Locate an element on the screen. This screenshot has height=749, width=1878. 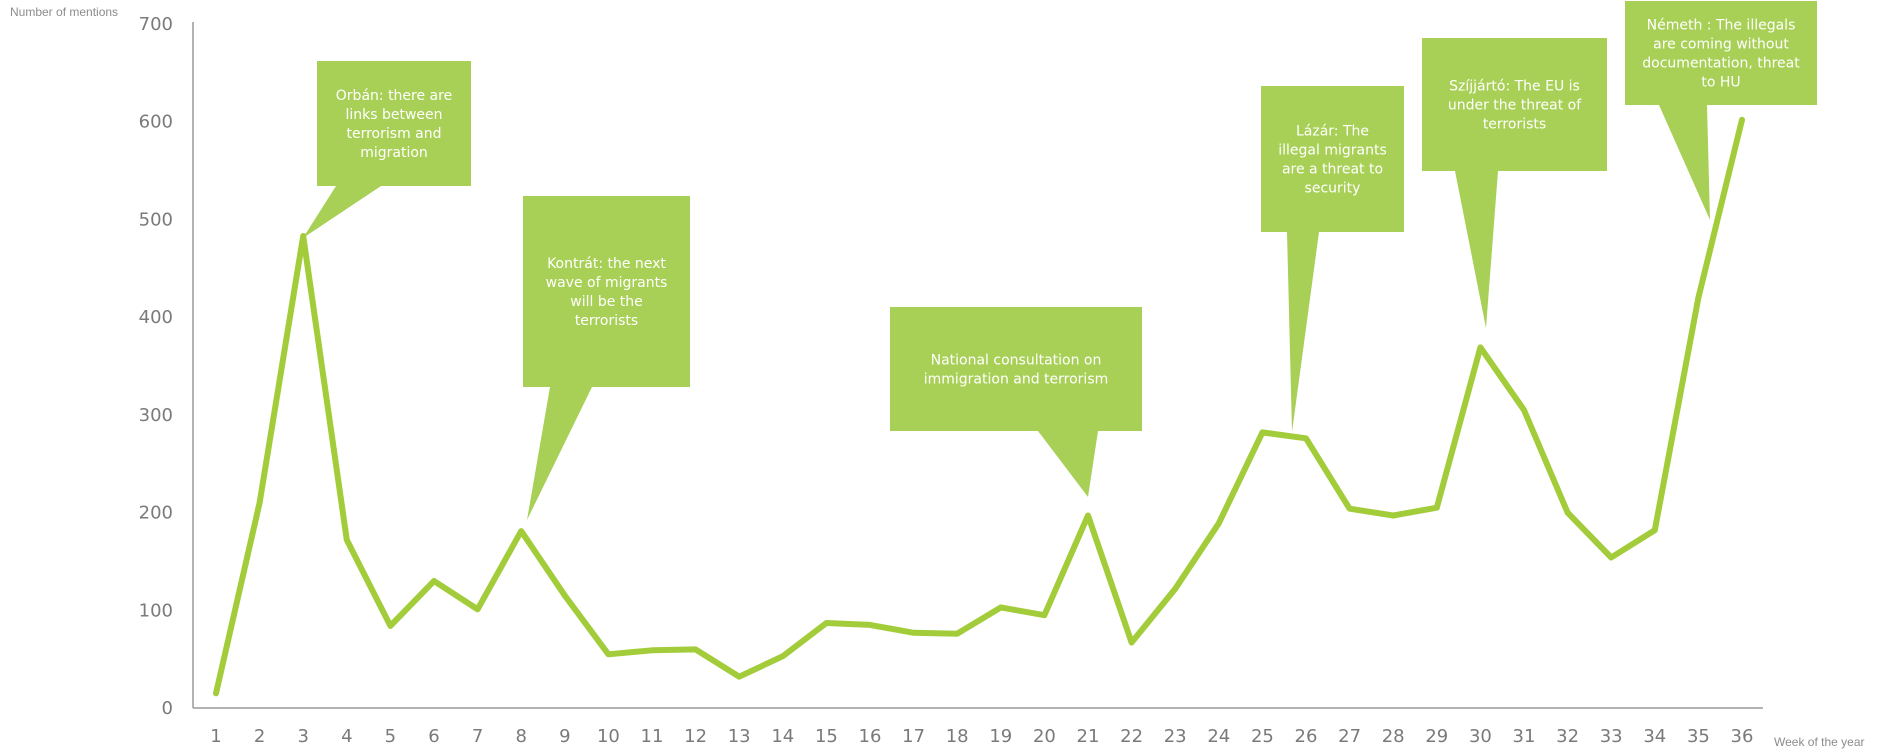
x-tick-label: 9 is located at coordinates (564, 736).